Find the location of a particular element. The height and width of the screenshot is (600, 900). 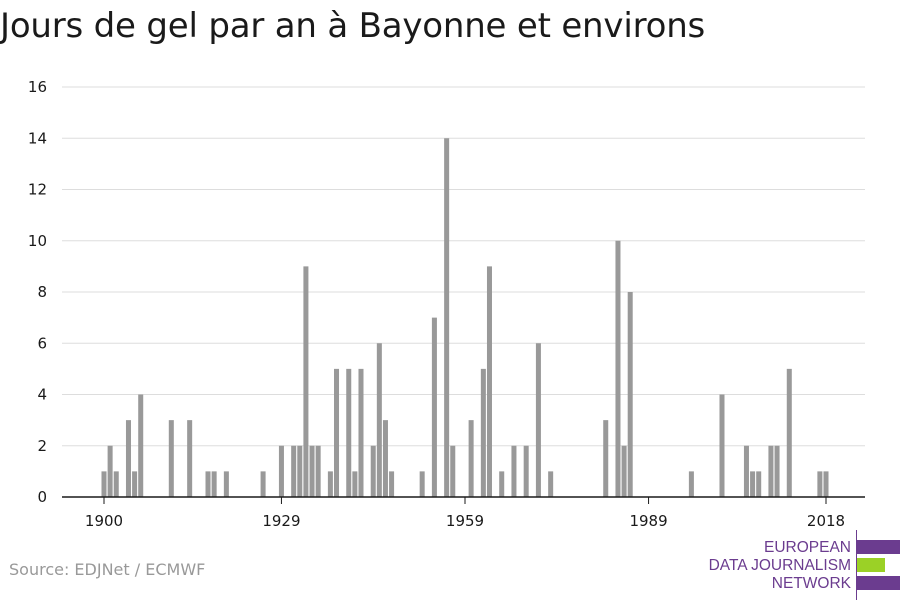

bar-1911 is located at coordinates (171, 458).